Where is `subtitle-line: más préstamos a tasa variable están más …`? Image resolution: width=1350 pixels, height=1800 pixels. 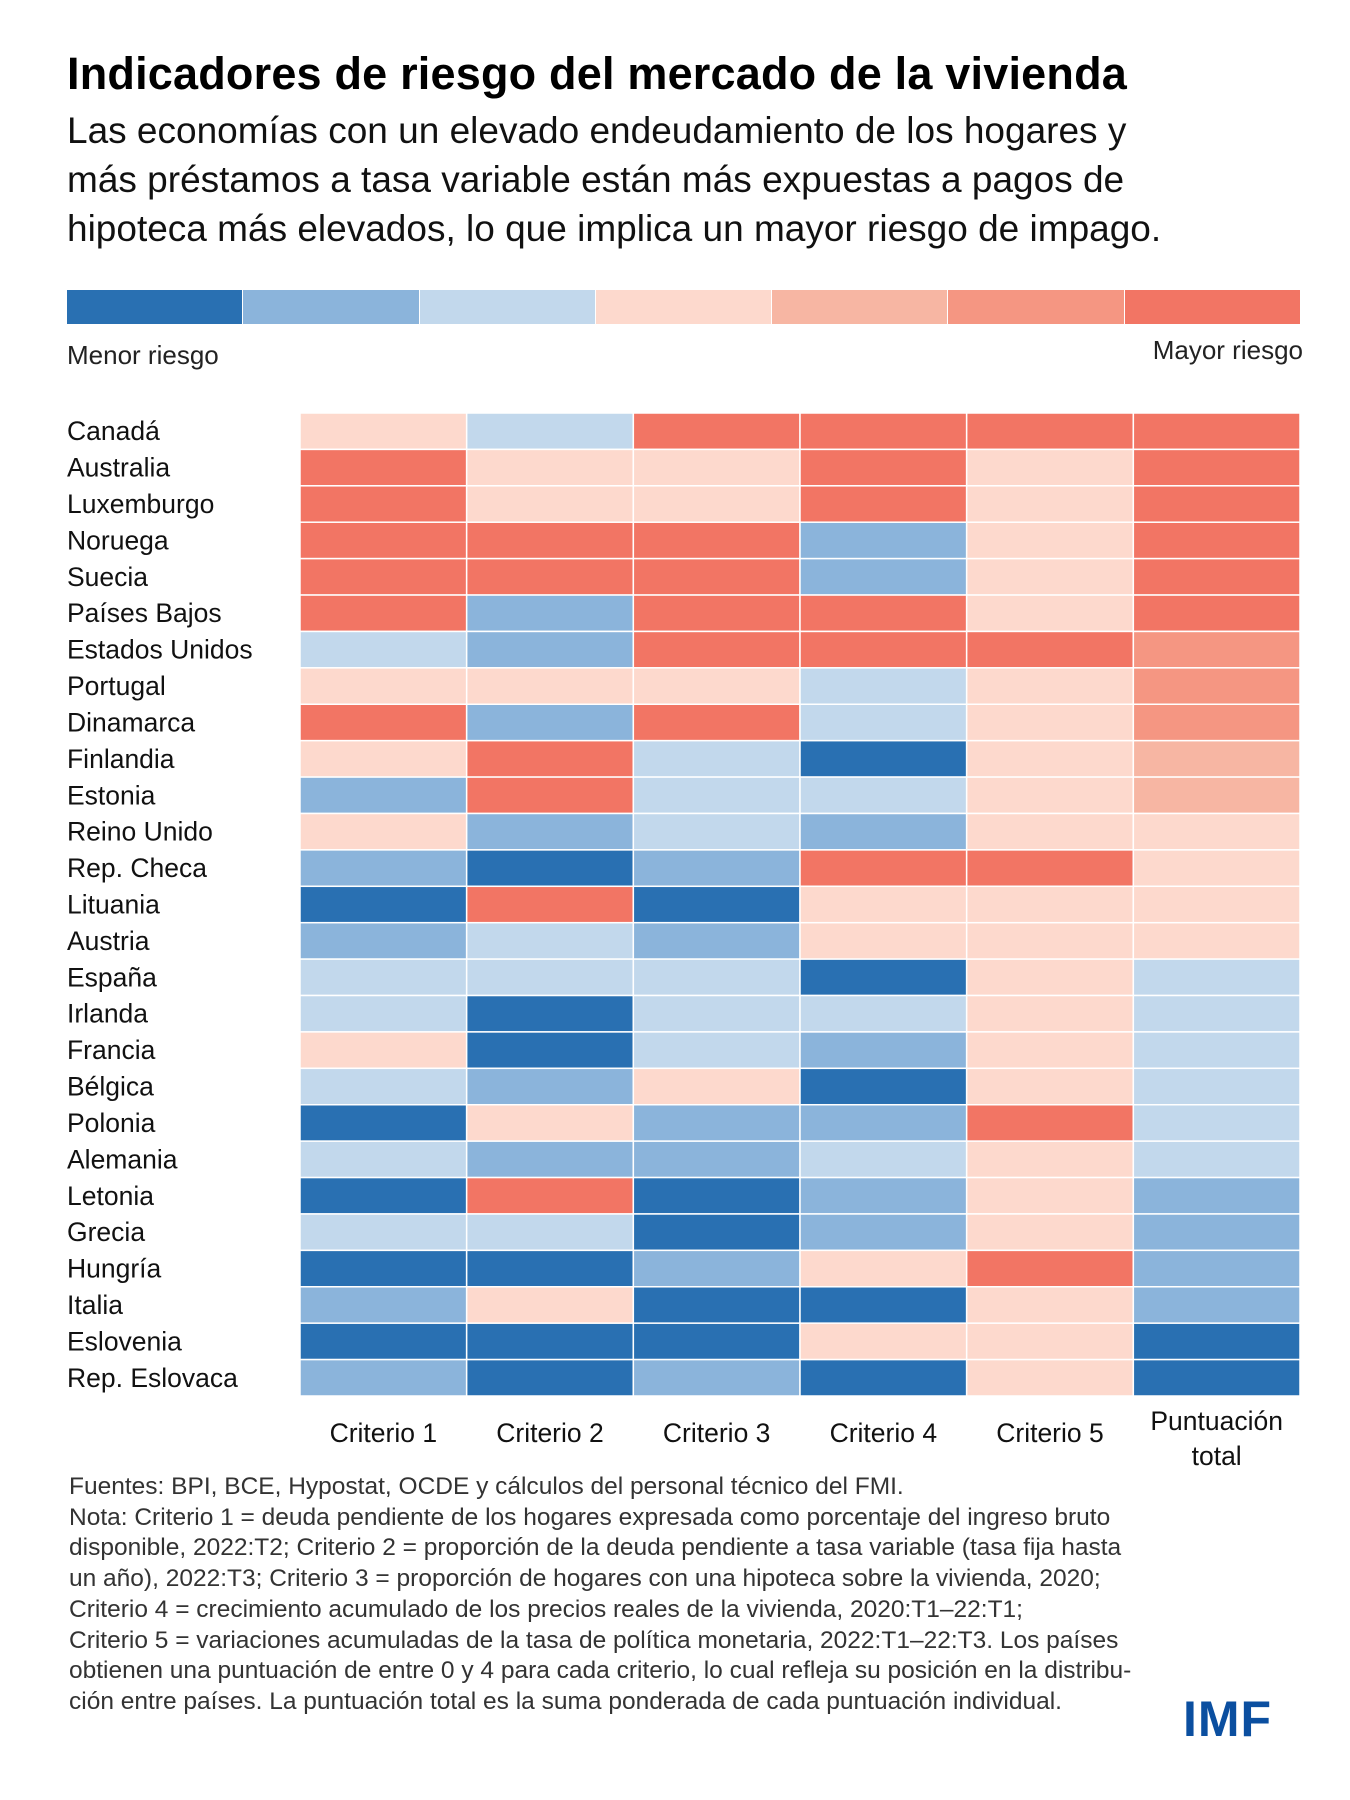 subtitle-line: más préstamos a tasa variable están más … is located at coordinates (596, 179).